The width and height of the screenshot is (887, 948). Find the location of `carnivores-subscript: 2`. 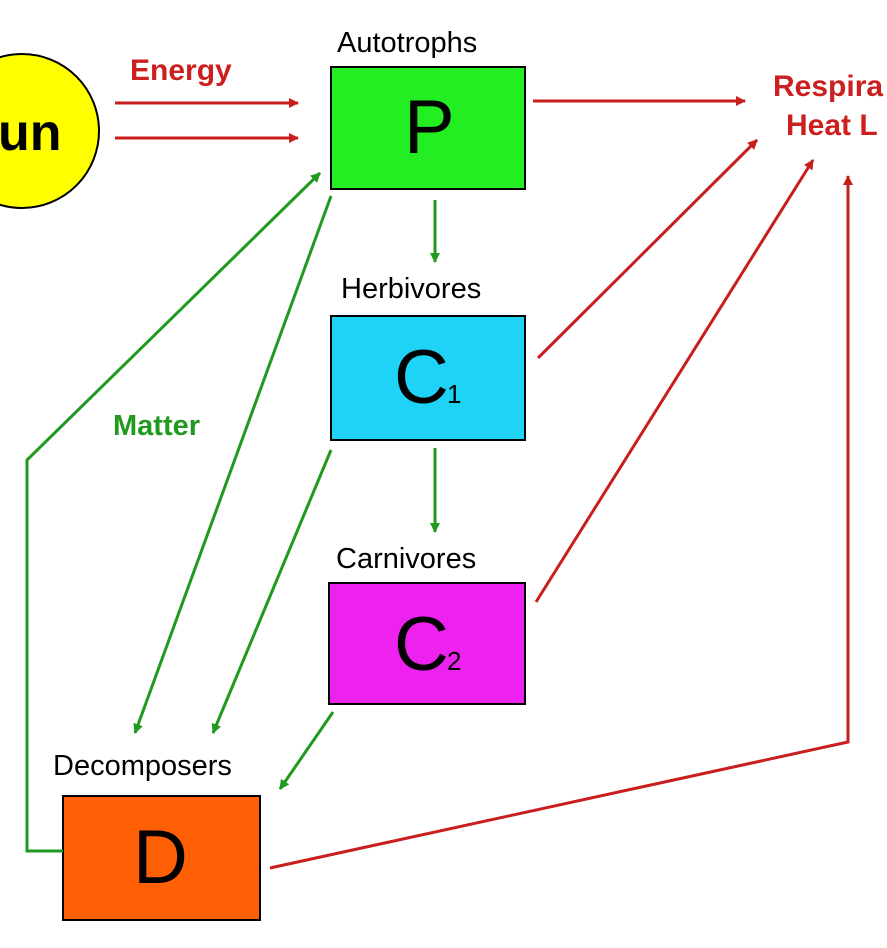

carnivores-subscript: 2 is located at coordinates (454, 661).